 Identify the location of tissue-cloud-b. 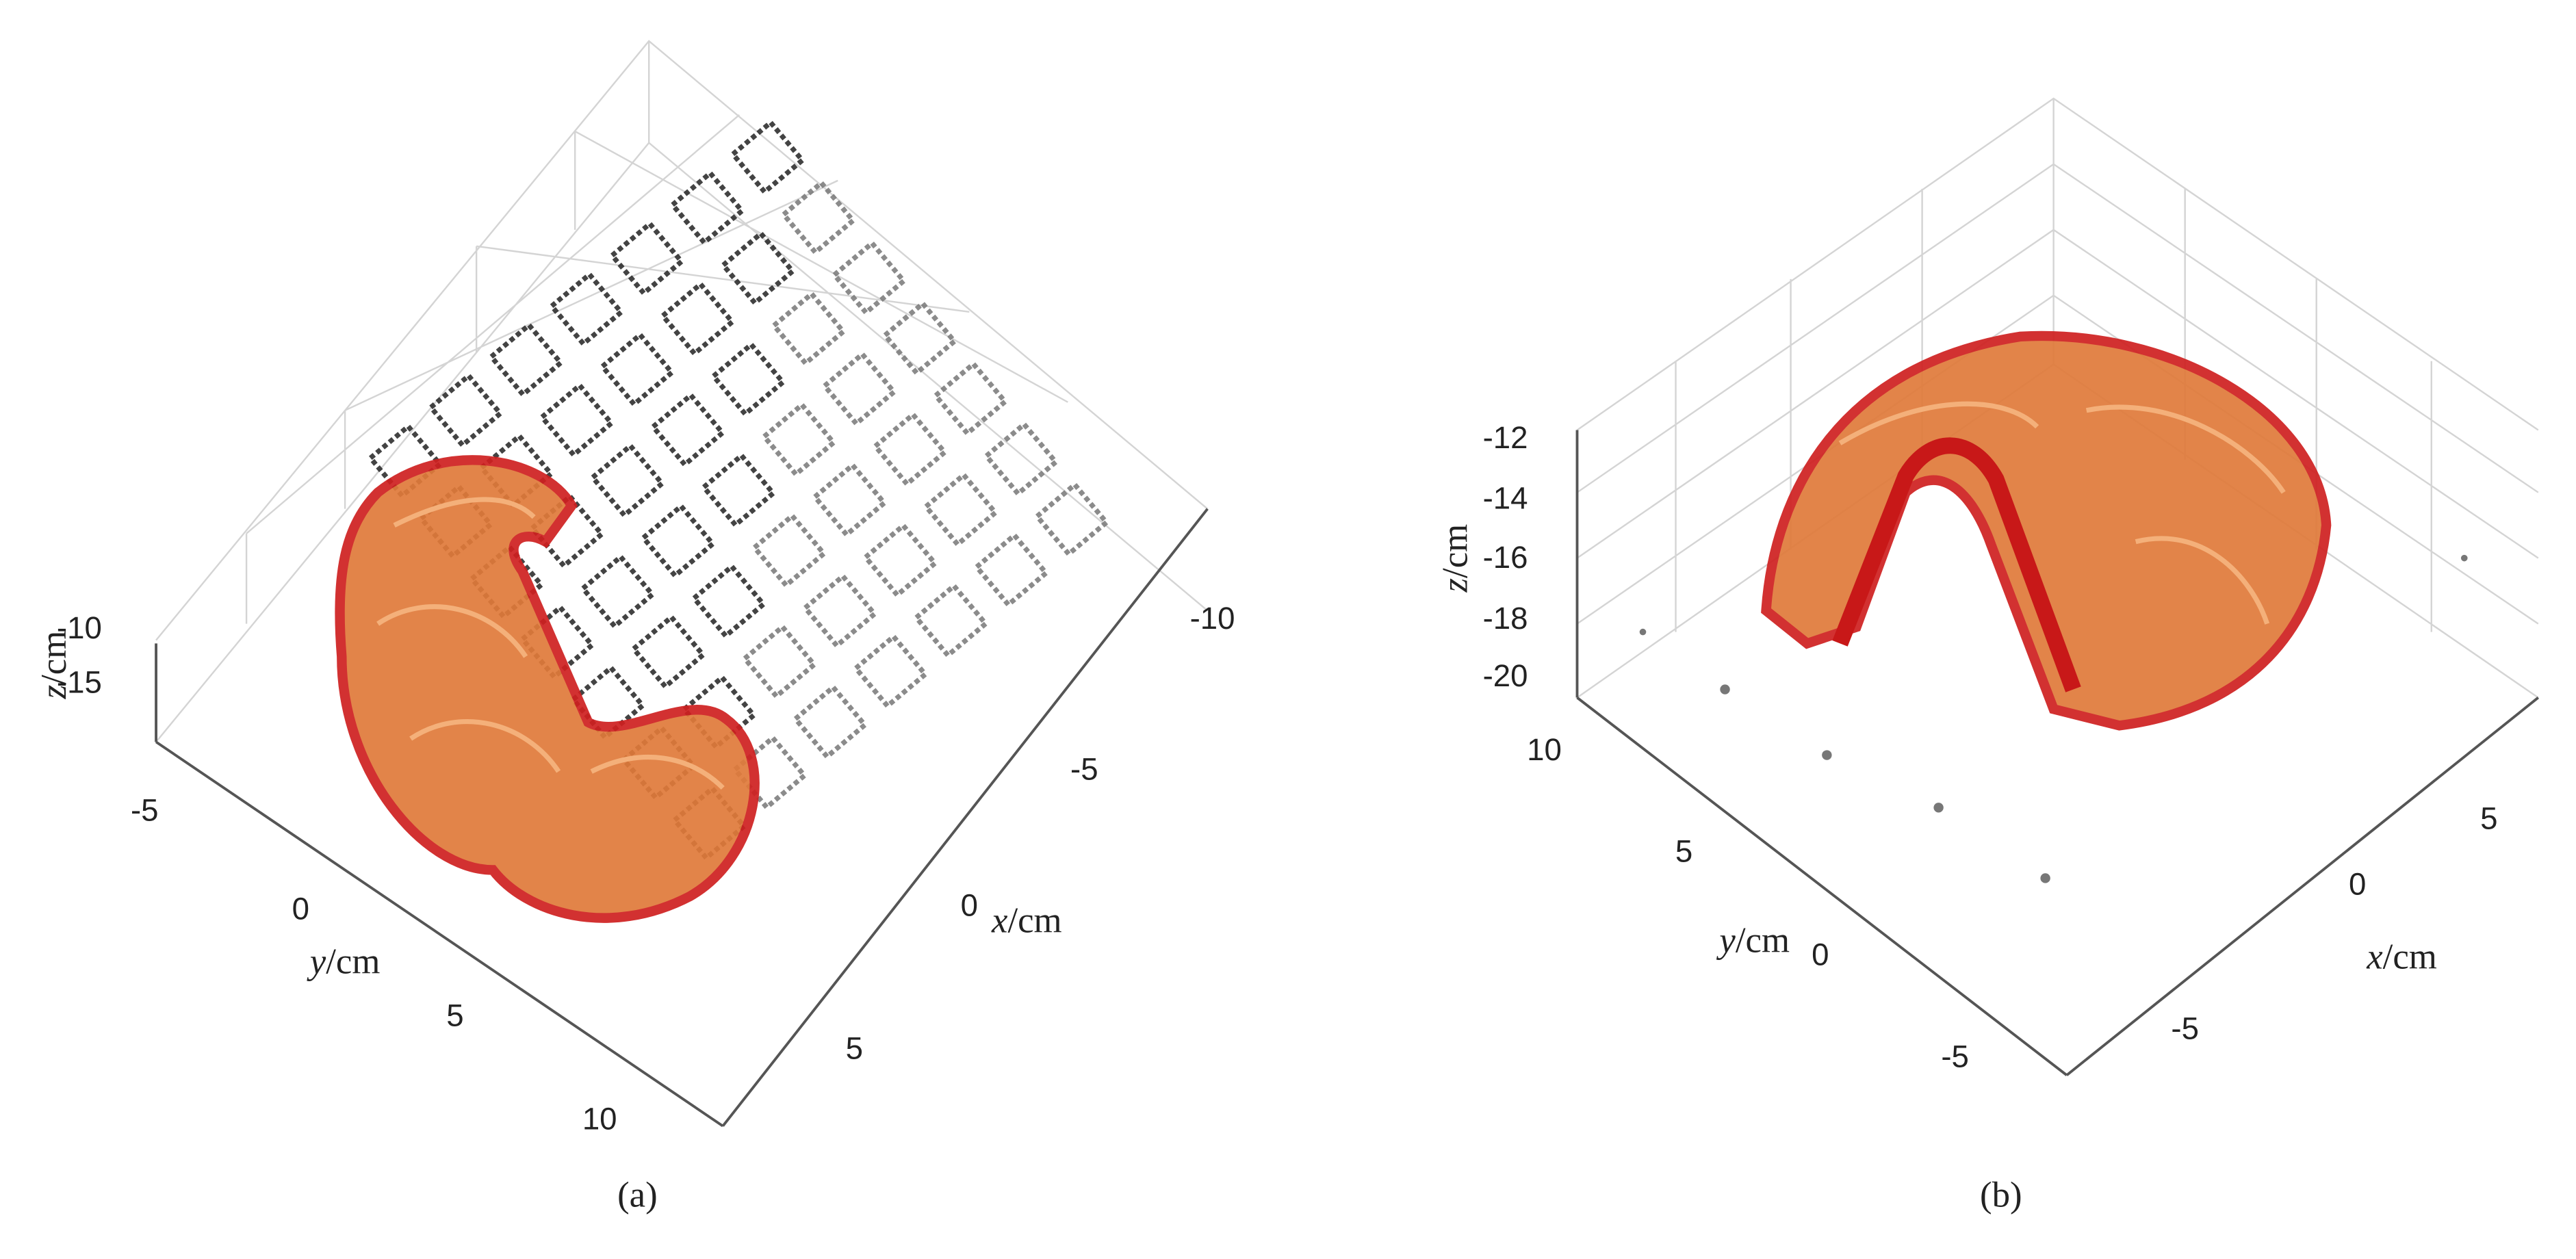
(2046, 530).